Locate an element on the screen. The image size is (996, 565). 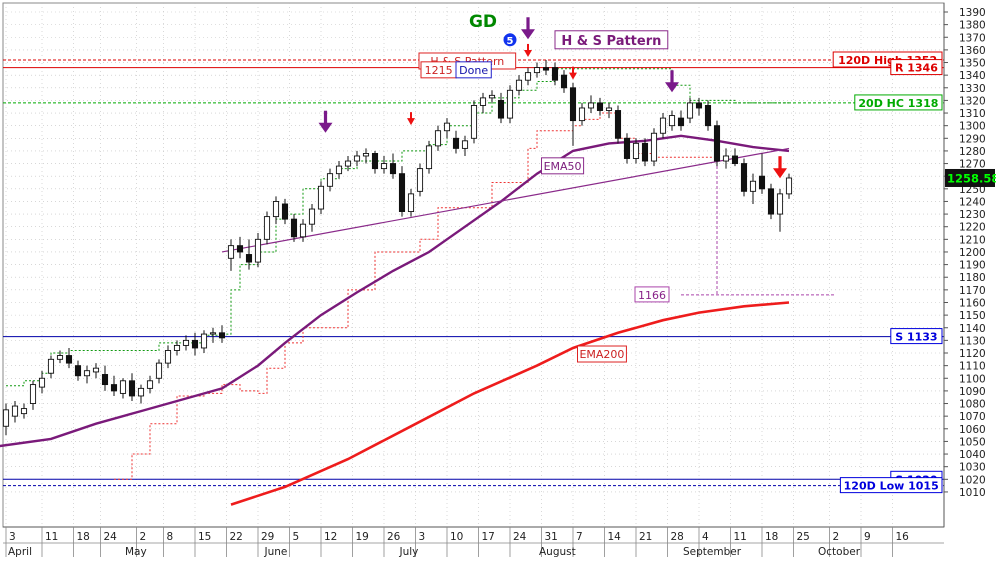
level-label-box-20d-hc is located at coordinates (898, 102).